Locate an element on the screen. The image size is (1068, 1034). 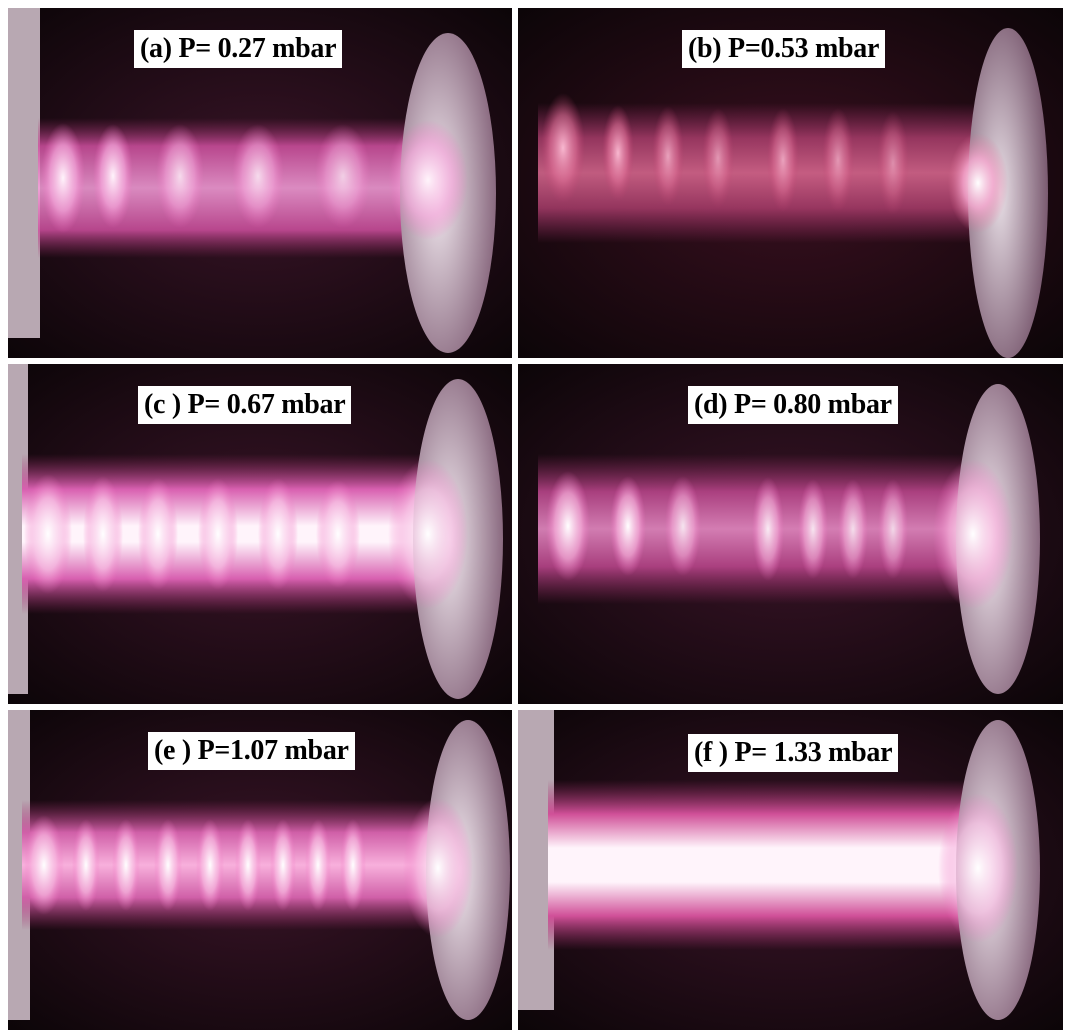
panel-d-label: (d) P= 0.80 mbar is located at coordinates (793, 405).